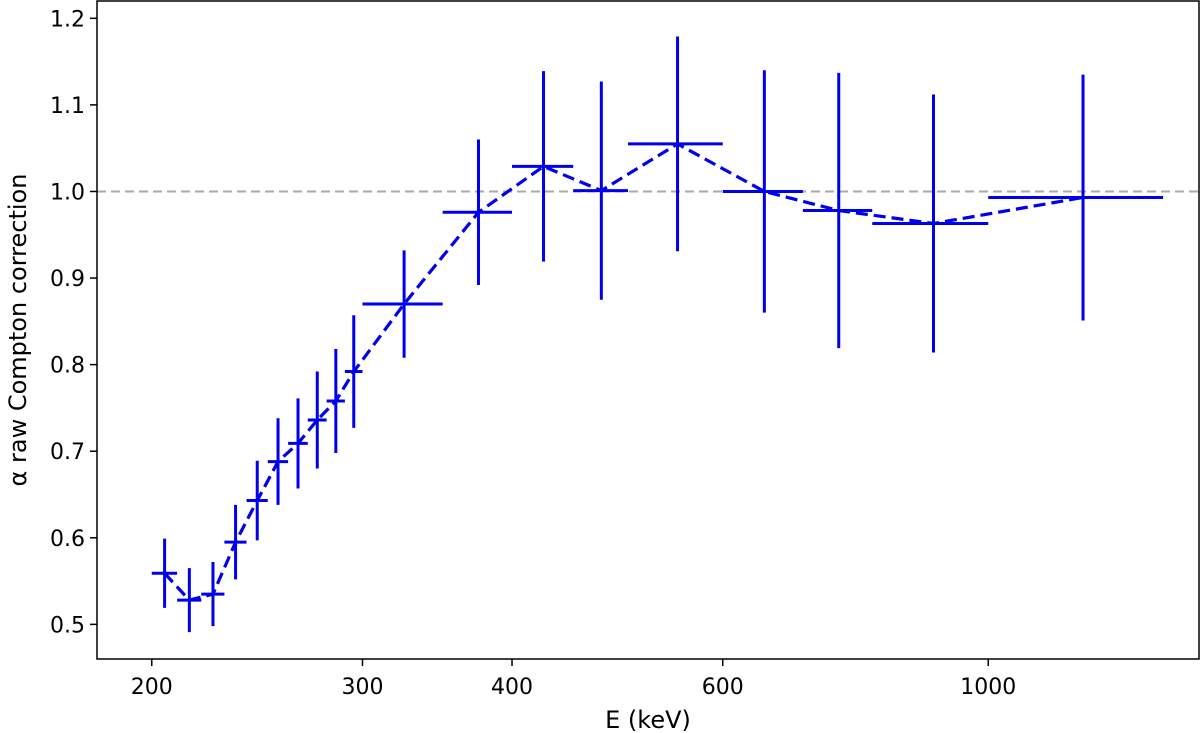 Image resolution: width=1200 pixels, height=733 pixels. Describe the element at coordinates (67, 192) in the screenshot. I see `y-tick-label: 1.0` at that location.